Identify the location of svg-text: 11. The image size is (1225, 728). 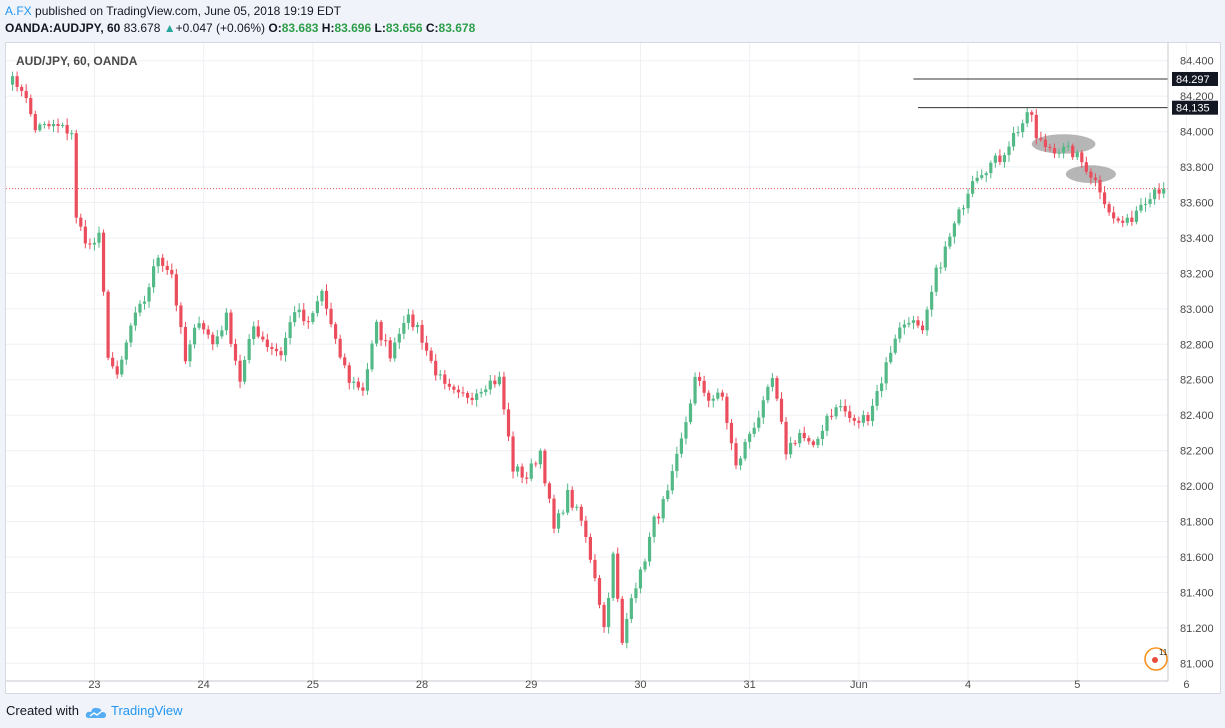
(1163, 652).